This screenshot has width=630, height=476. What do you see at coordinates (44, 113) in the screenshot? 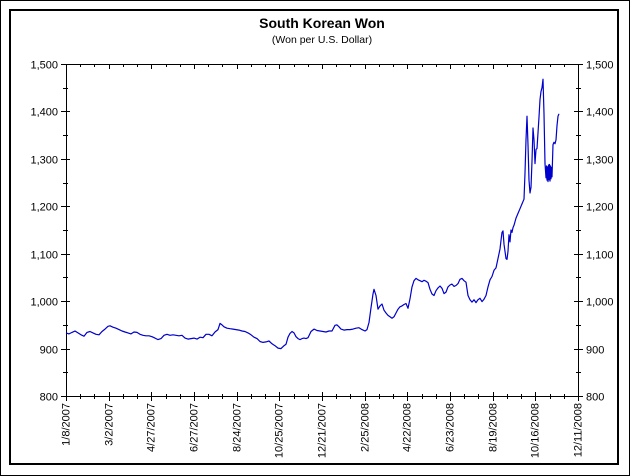
I see `y-axis-label-left: 1,400` at bounding box center [44, 113].